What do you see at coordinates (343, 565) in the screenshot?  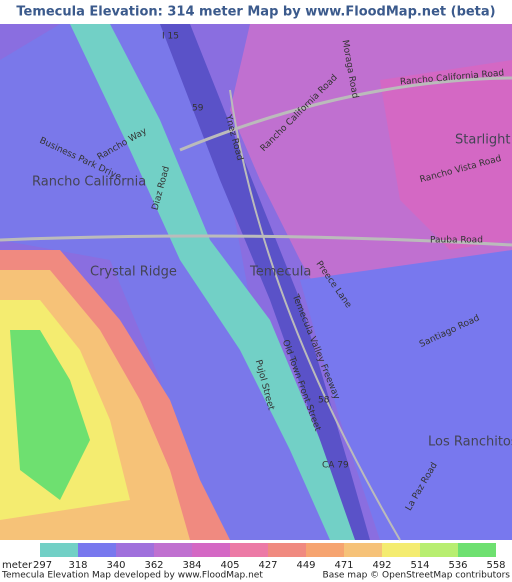 I see `legend-label: 471` at bounding box center [343, 565].